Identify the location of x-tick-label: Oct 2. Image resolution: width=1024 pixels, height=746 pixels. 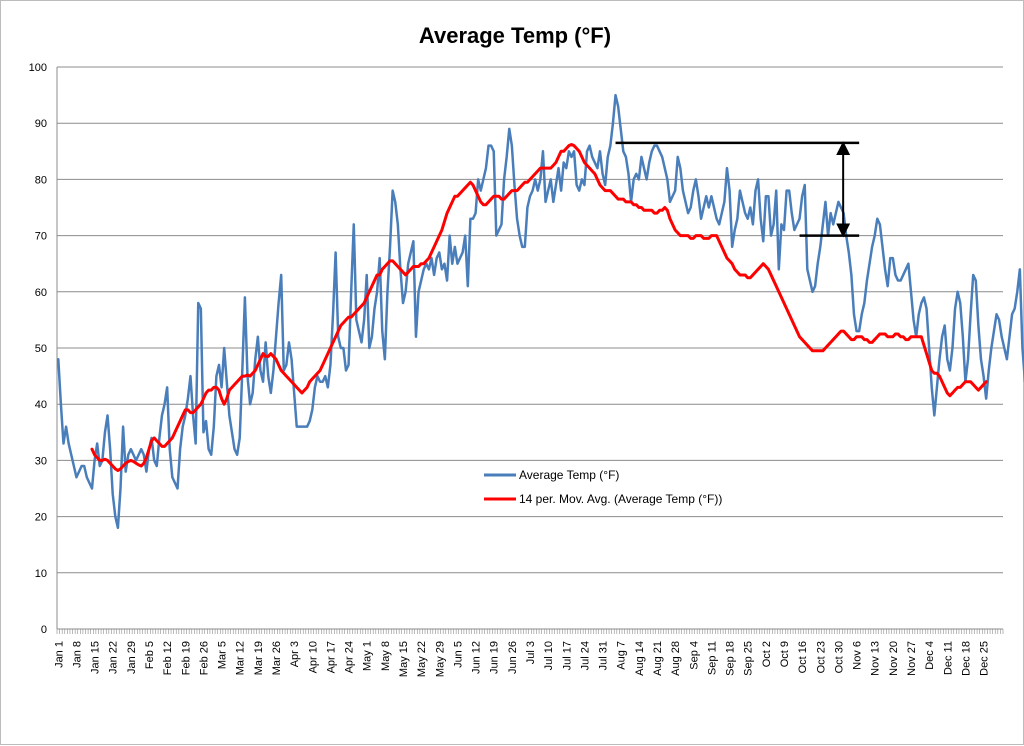
(767, 654).